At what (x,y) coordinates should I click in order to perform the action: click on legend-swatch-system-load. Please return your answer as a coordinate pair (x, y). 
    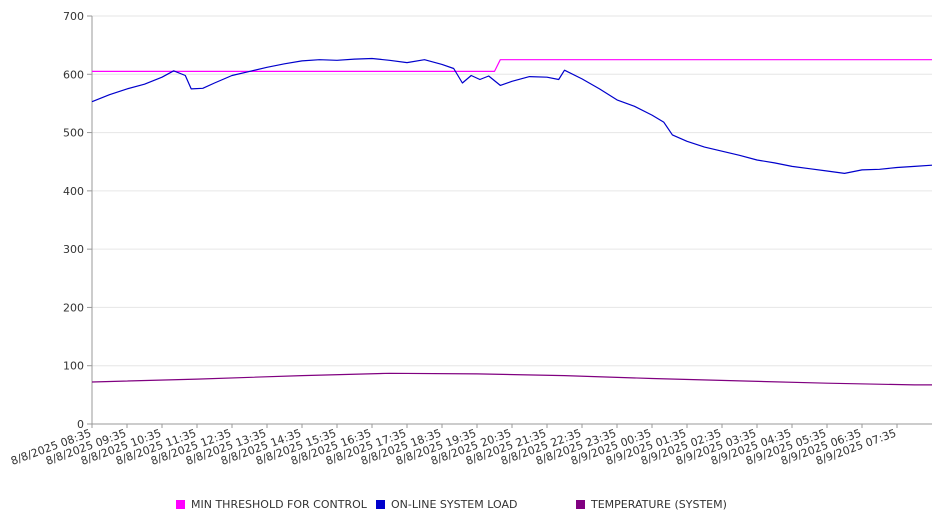
    Looking at the image, I should click on (380, 504).